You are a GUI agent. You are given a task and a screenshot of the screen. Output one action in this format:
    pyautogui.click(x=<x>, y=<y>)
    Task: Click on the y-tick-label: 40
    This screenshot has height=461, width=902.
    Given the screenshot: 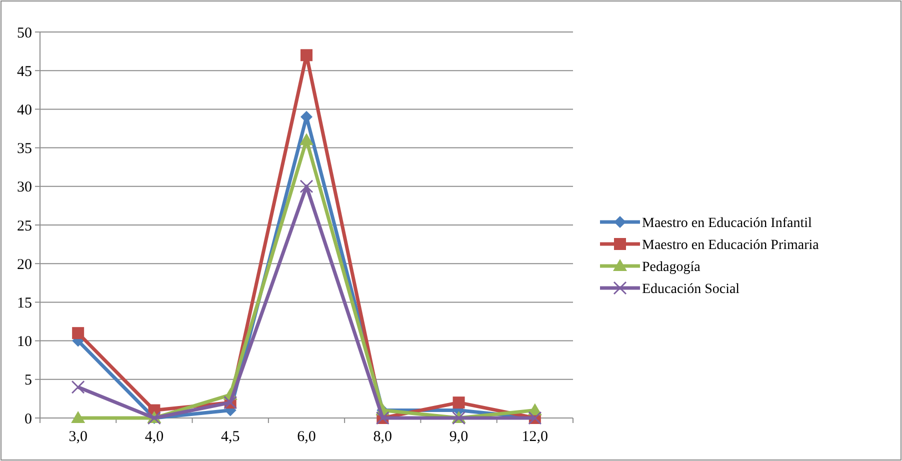 What is the action you would take?
    pyautogui.click(x=24, y=110)
    